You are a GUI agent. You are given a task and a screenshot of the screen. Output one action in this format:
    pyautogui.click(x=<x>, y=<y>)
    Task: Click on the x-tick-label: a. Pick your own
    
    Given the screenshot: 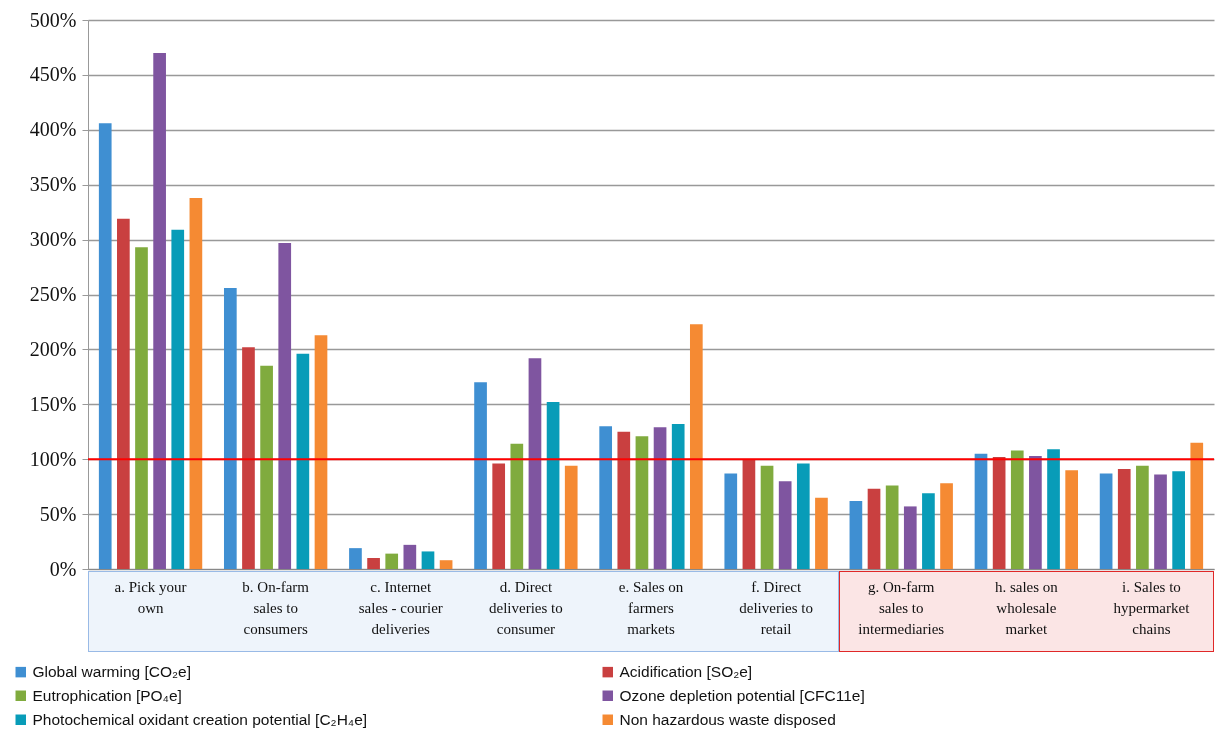 What is the action you would take?
    pyautogui.click(x=150, y=597)
    